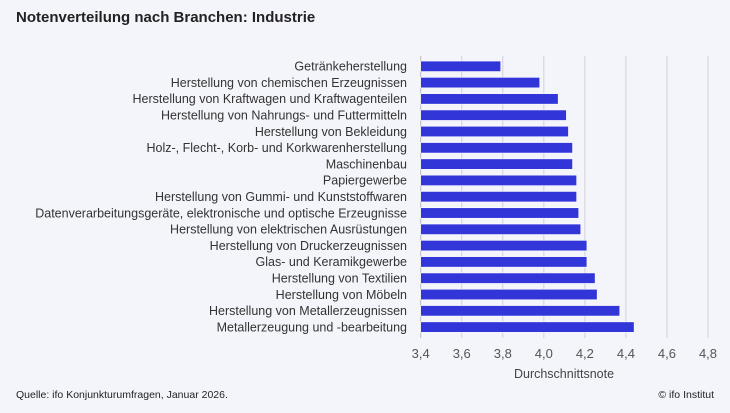  What do you see at coordinates (308, 246) in the screenshot?
I see `category-label: Herstellung von Druckerzeugnissen` at bounding box center [308, 246].